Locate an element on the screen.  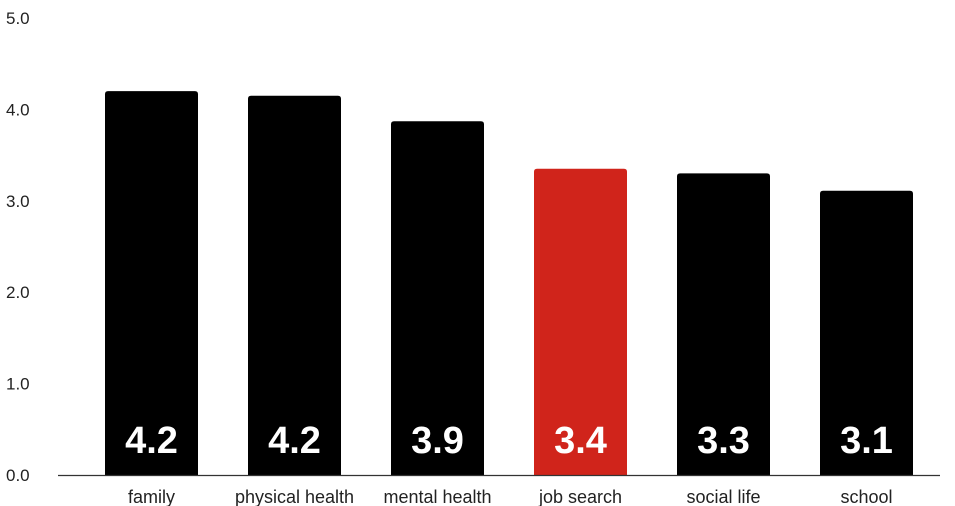
data-label: 3.4 is located at coordinates (580, 441).